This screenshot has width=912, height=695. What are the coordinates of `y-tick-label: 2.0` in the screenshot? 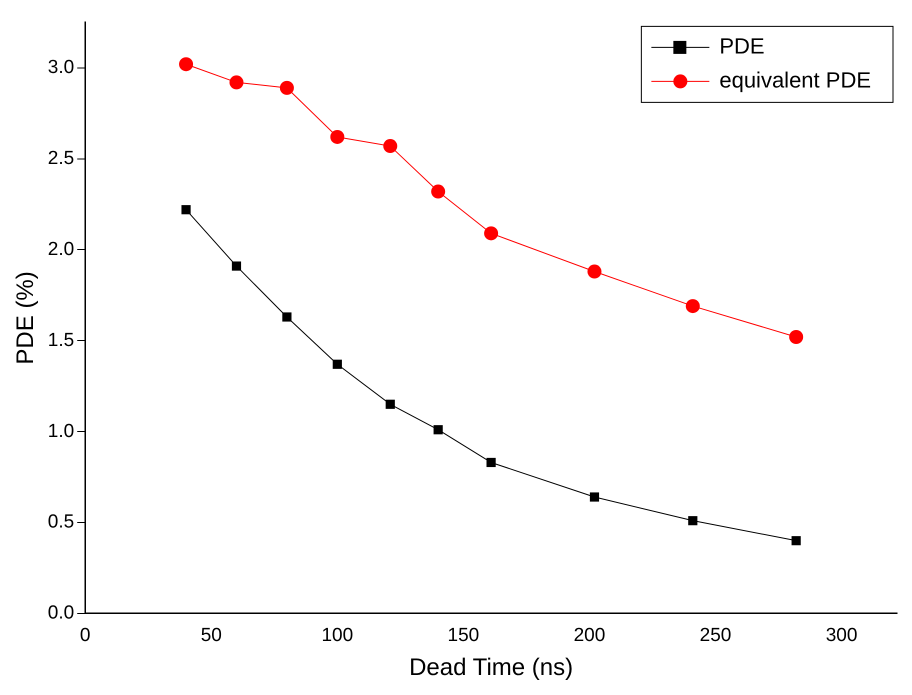 It's located at (61, 249).